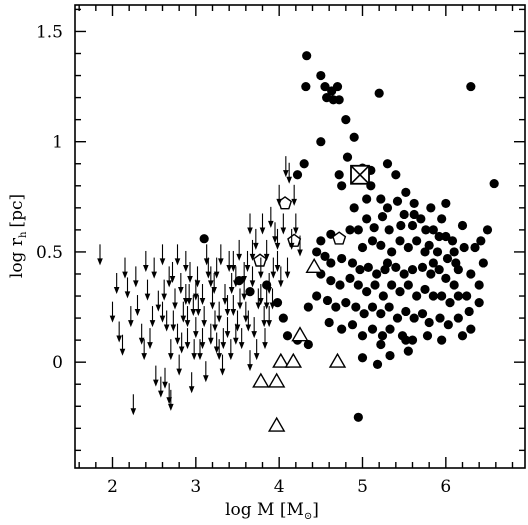  What do you see at coordinates (445, 487) in the screenshot?
I see `x-tick-label: 6` at bounding box center [445, 487].